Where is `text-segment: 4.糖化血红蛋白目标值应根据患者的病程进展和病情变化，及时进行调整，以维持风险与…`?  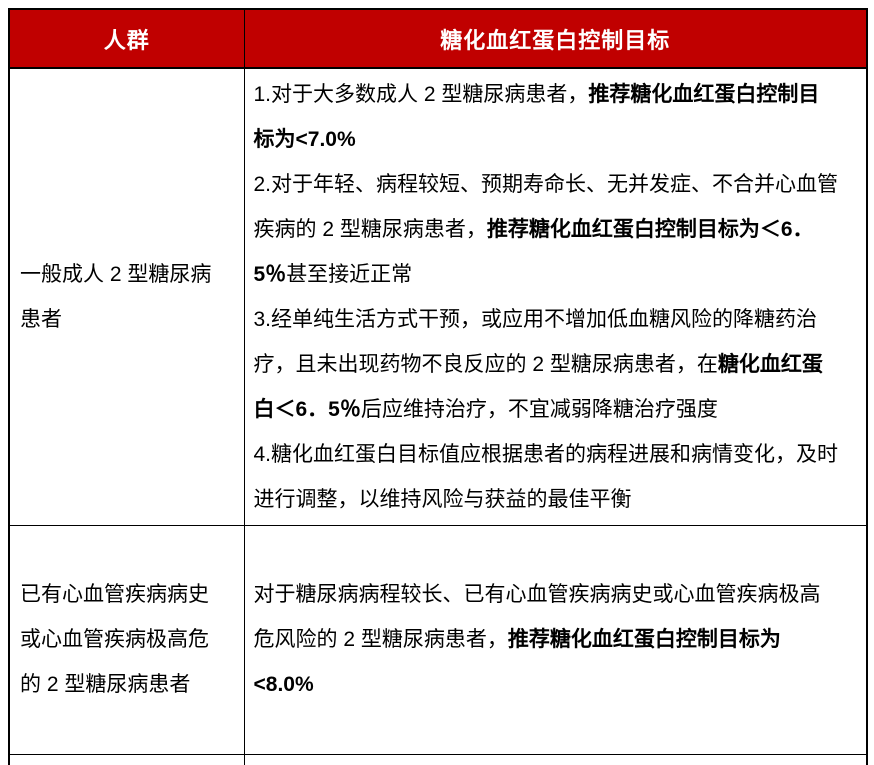
text-segment: 4.糖化血红蛋白目标值应根据患者的病程进展和病情变化，及时进行调整，以维持风险与… is located at coordinates (546, 476).